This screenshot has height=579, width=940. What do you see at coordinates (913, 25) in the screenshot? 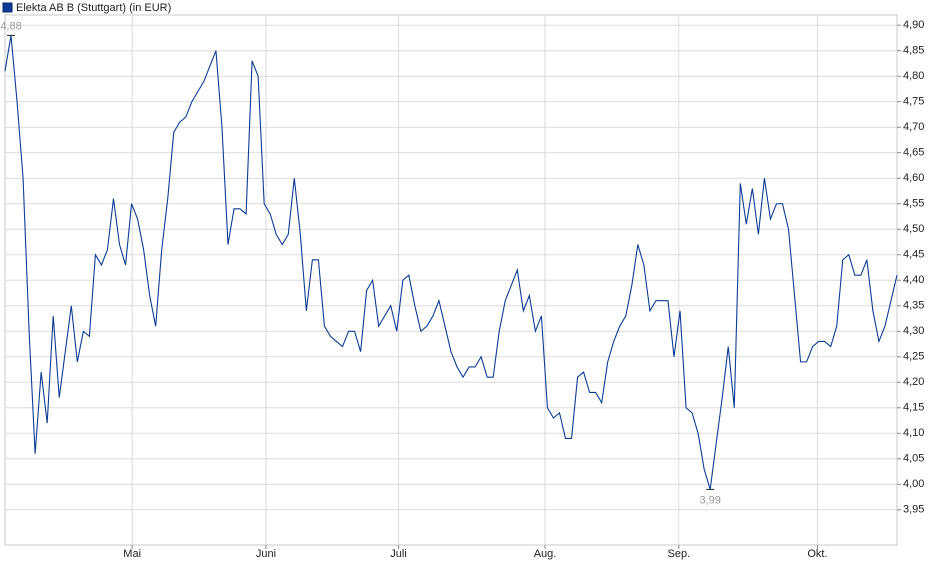
I see `y-tick-label: 4,90` at bounding box center [913, 25].